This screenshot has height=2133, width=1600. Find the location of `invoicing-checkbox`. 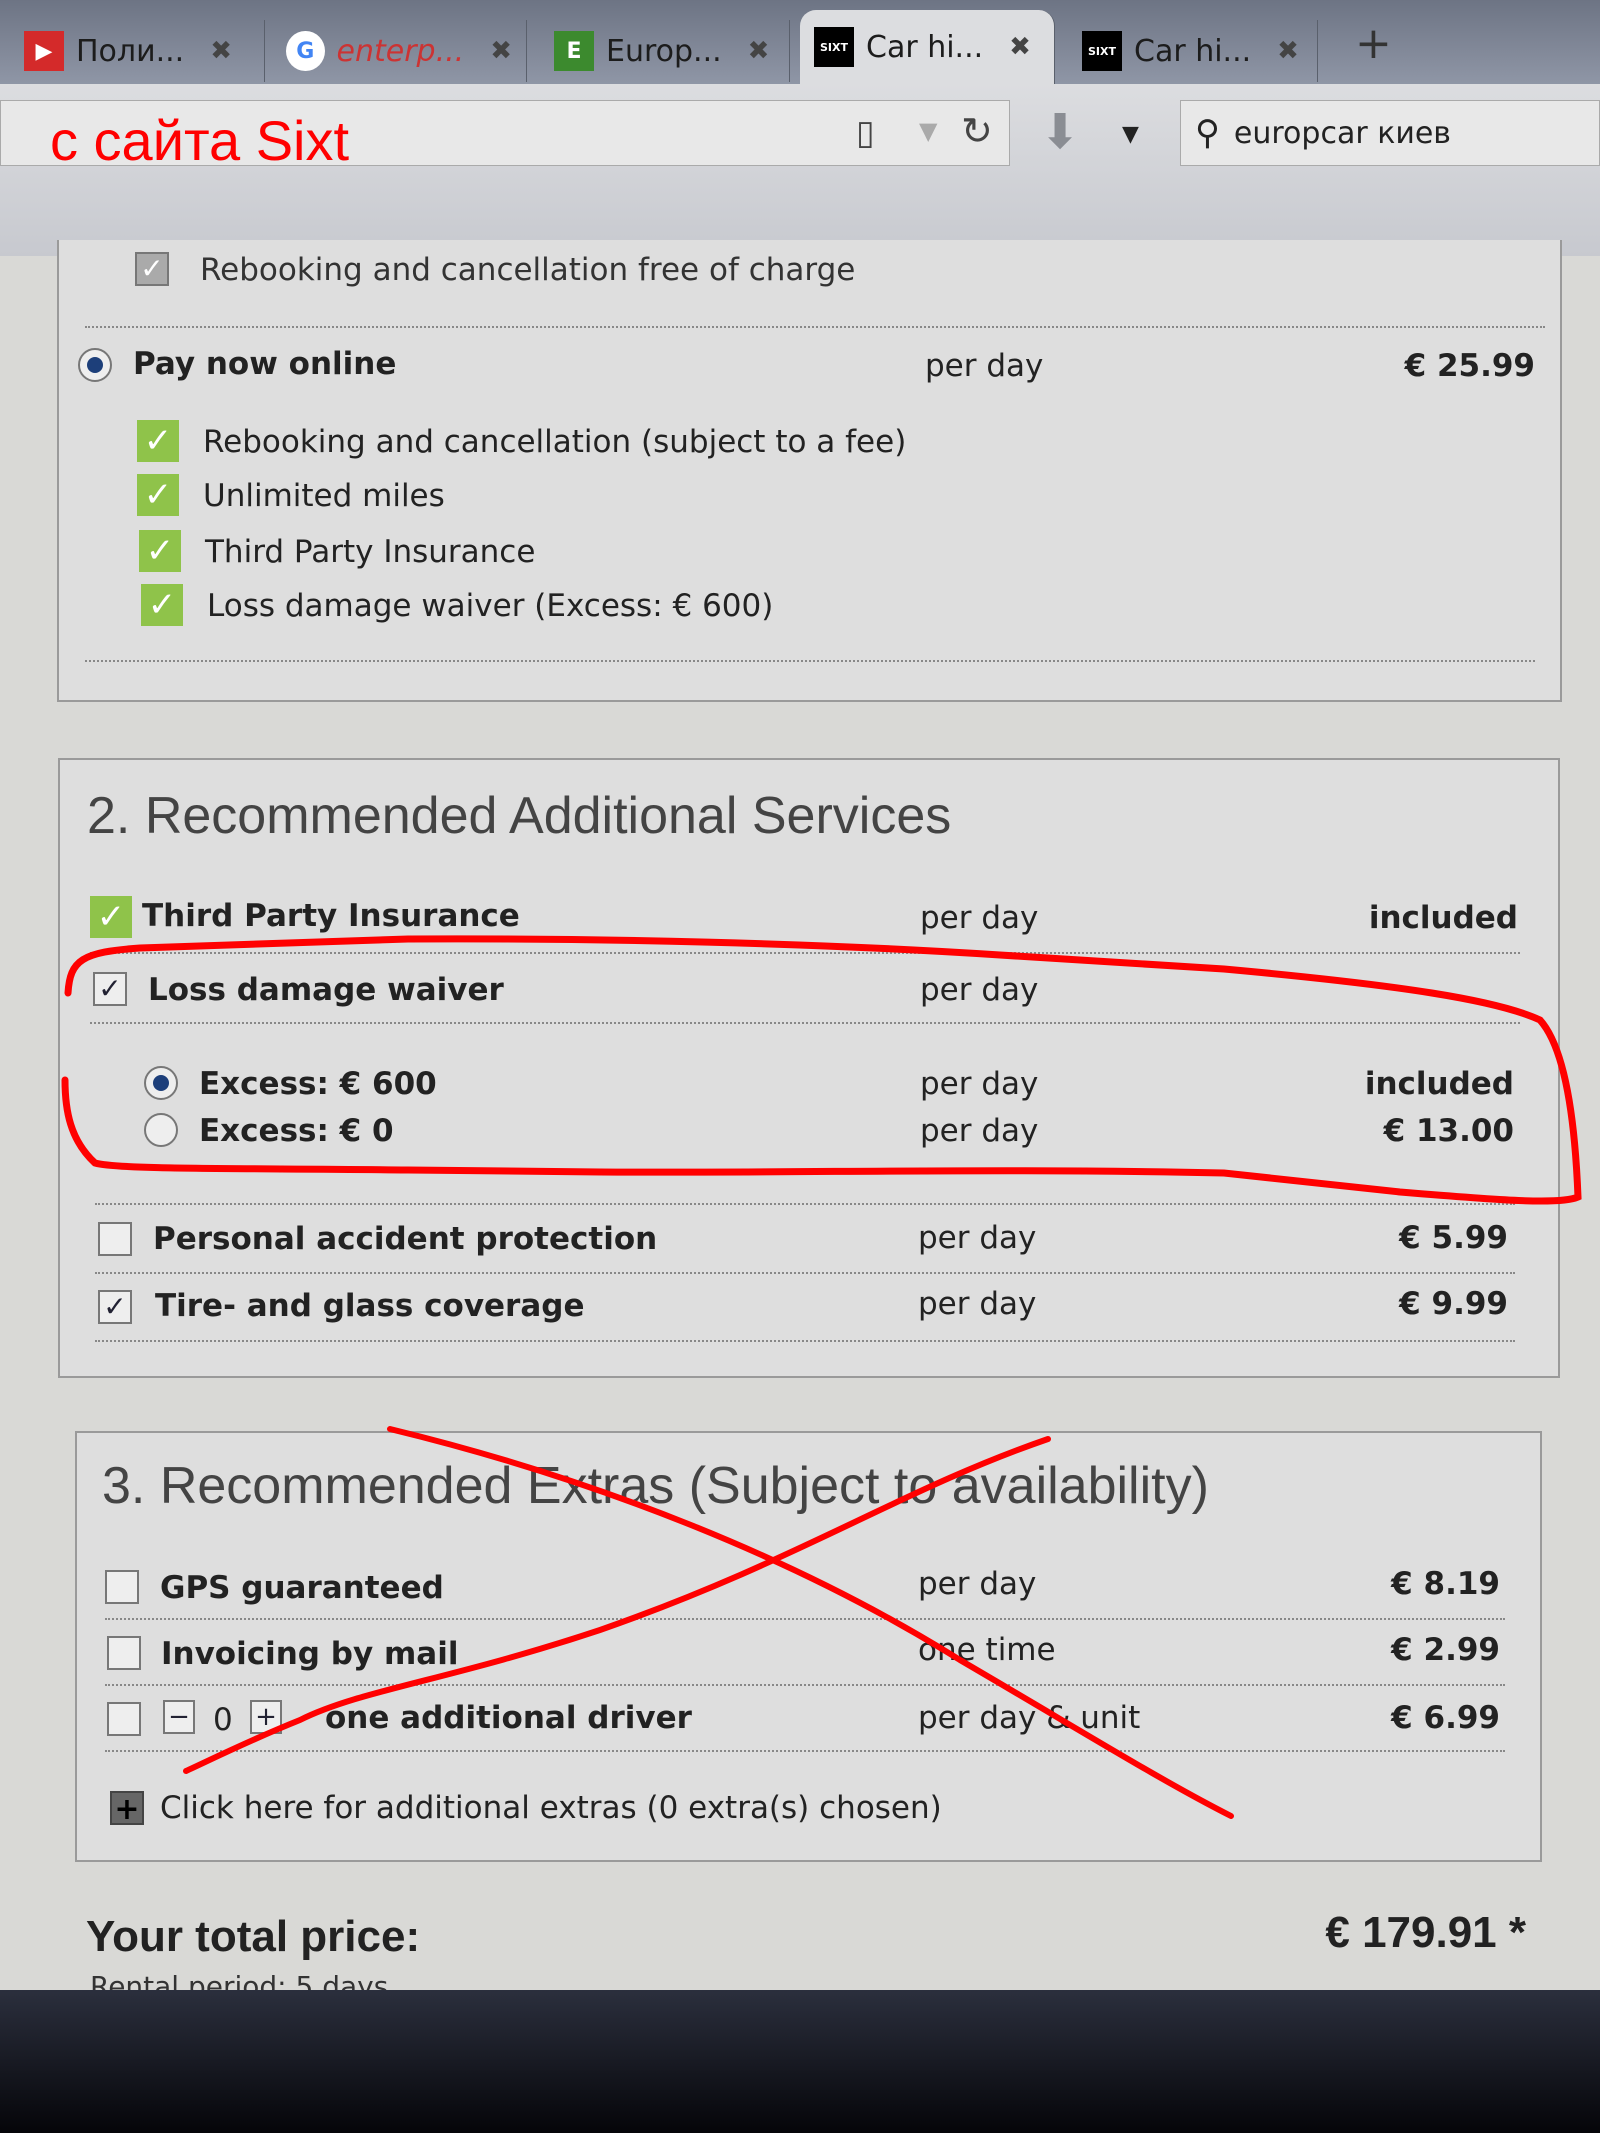

invoicing-checkbox is located at coordinates (124, 1653).